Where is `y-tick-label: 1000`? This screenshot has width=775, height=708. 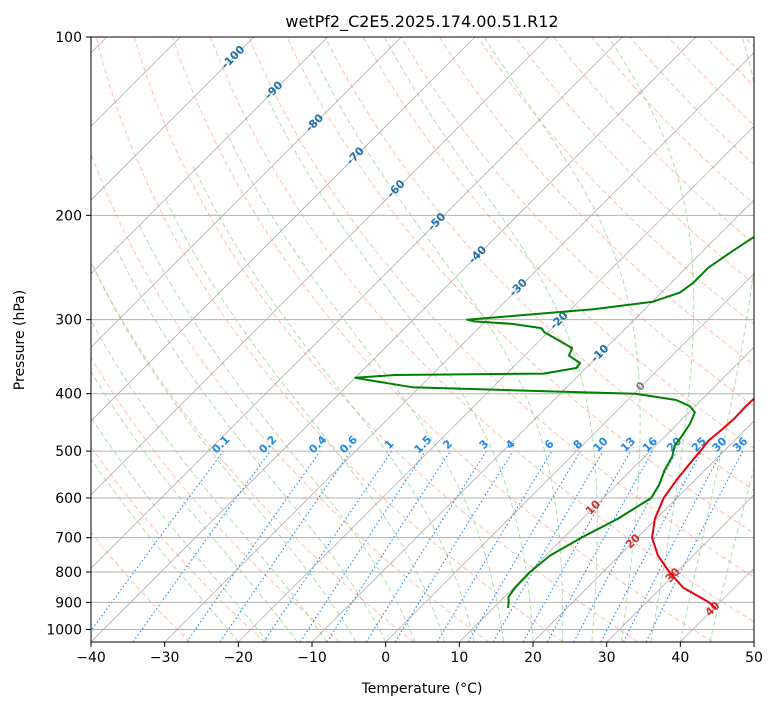
y-tick-label: 1000 is located at coordinates (64, 630).